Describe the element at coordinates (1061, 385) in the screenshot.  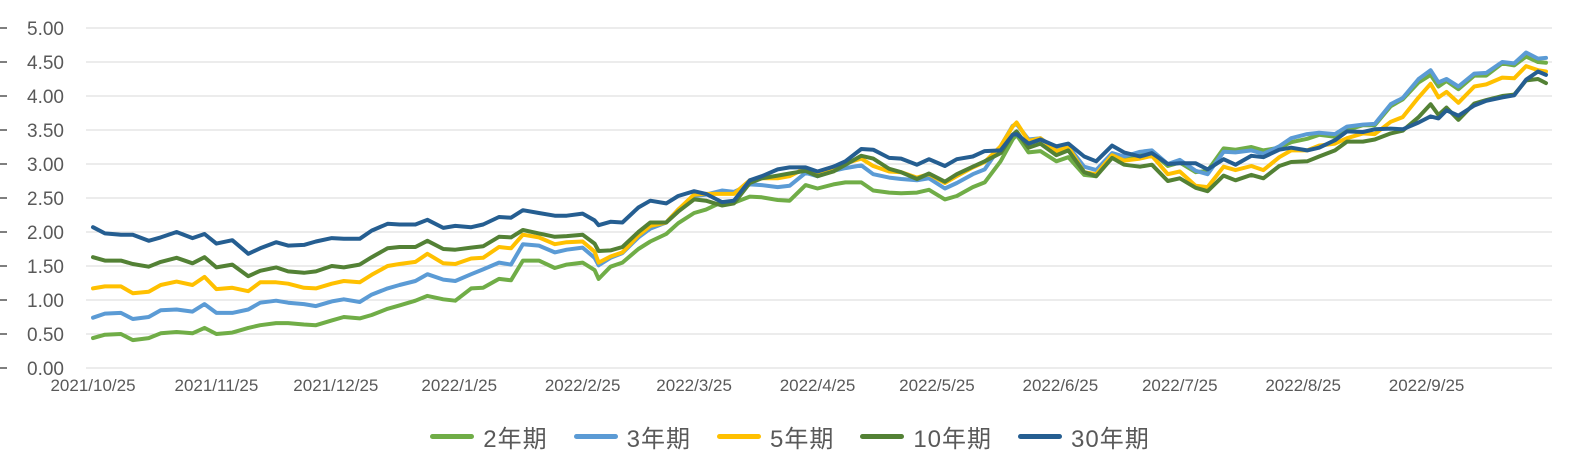
I see `x-axis-label: 2022/6/25` at that location.